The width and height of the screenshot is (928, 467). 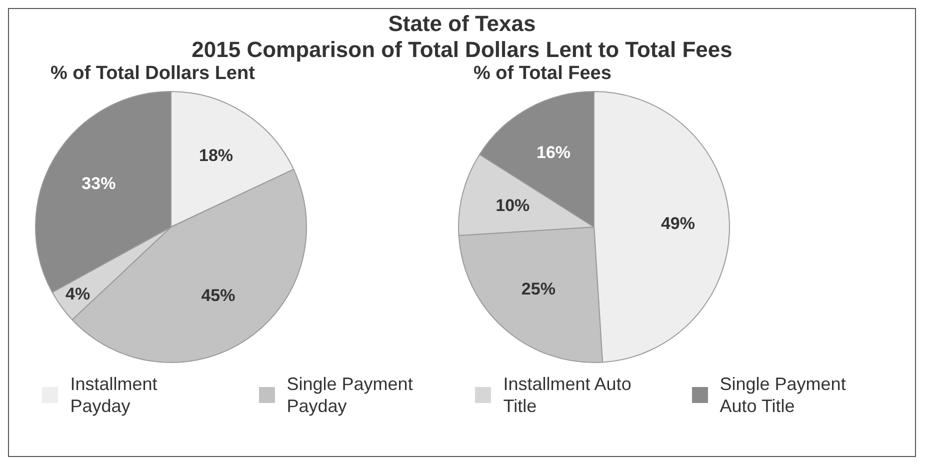 What do you see at coordinates (350, 395) in the screenshot?
I see `legend-label: Single Payment Payday` at bounding box center [350, 395].